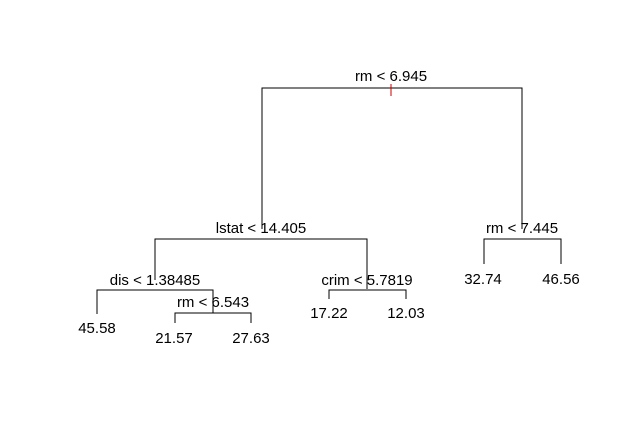 The image size is (620, 431). What do you see at coordinates (522, 228) in the screenshot?
I see `split-label-rm-7445: rm < 7.445` at bounding box center [522, 228].